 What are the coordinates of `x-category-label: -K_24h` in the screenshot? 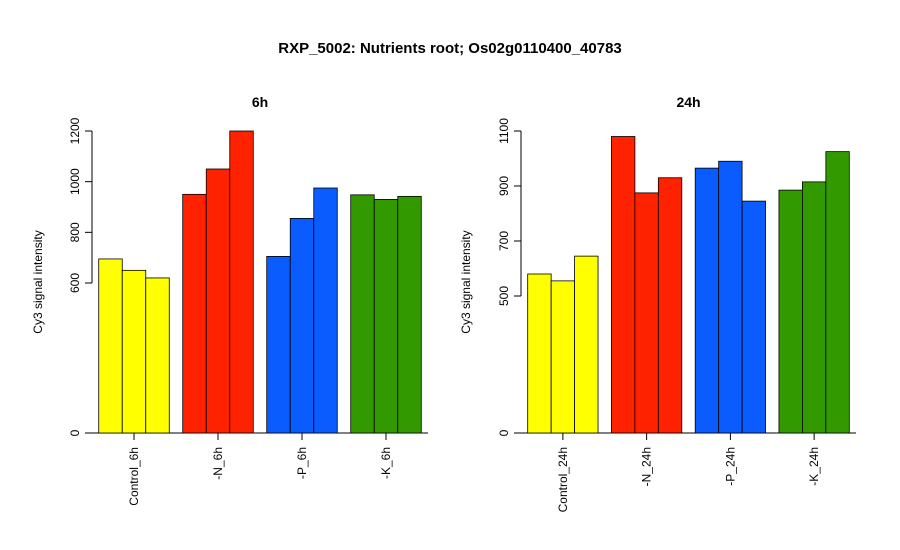 It's located at (814, 466).